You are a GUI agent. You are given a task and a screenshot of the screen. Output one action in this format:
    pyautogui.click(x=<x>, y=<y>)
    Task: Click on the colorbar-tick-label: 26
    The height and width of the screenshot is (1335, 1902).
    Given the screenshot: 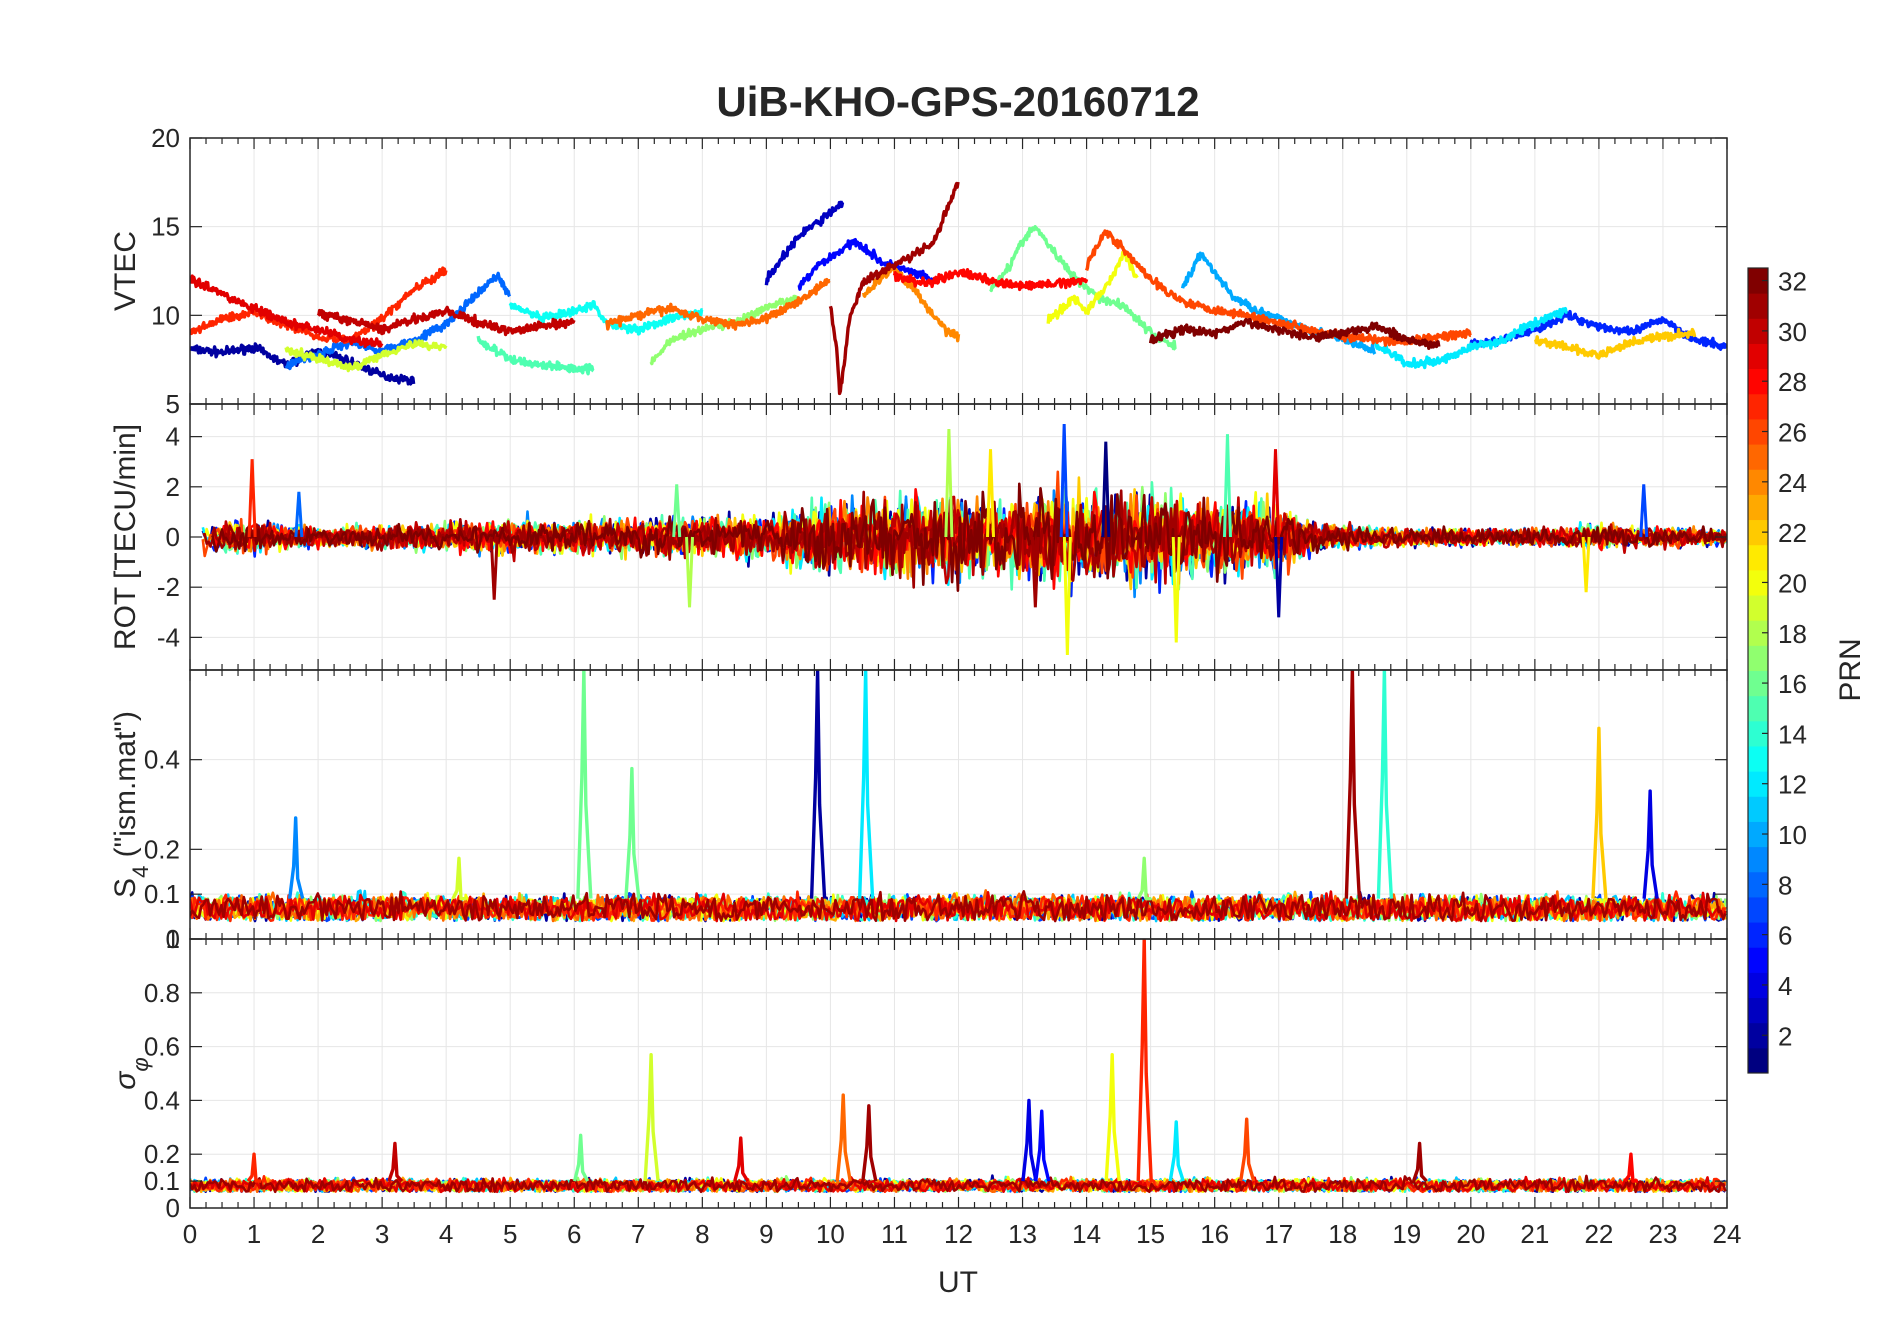 What is the action you would take?
    pyautogui.click(x=1792, y=433)
    